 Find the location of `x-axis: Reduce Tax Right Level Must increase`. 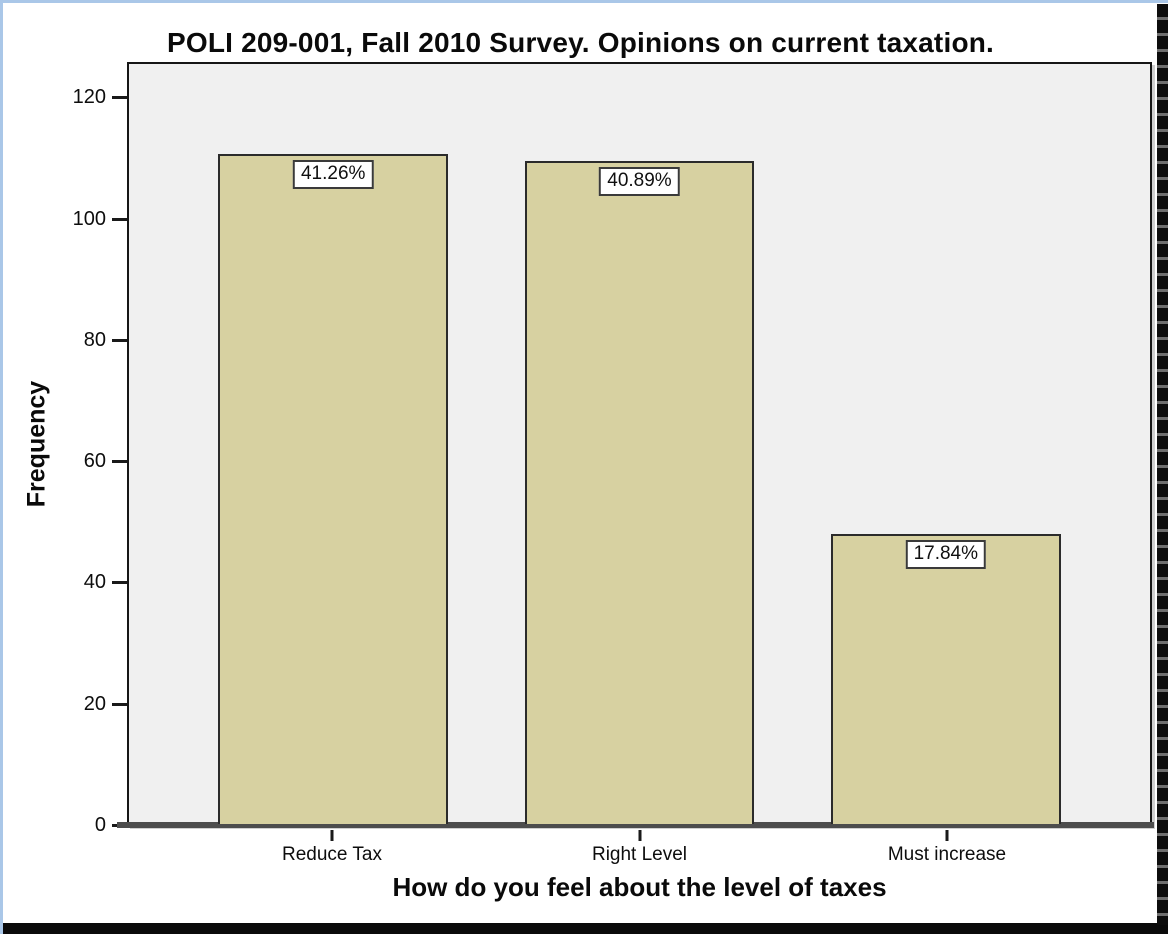

x-axis: Reduce Tax Right Level Must increase is located at coordinates (639, 850).